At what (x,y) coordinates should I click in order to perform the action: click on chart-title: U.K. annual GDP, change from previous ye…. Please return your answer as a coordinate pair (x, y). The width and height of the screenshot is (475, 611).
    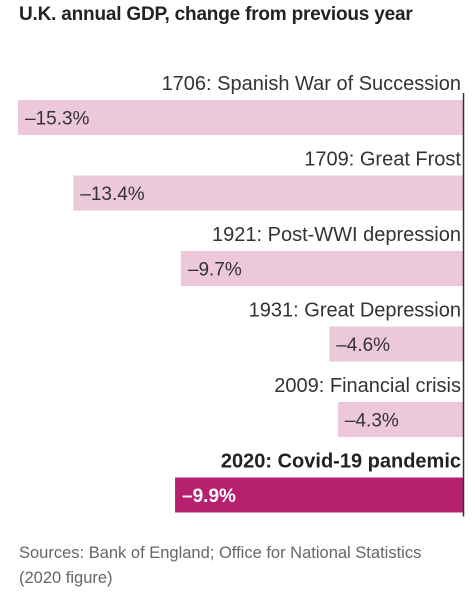
    Looking at the image, I should click on (216, 14).